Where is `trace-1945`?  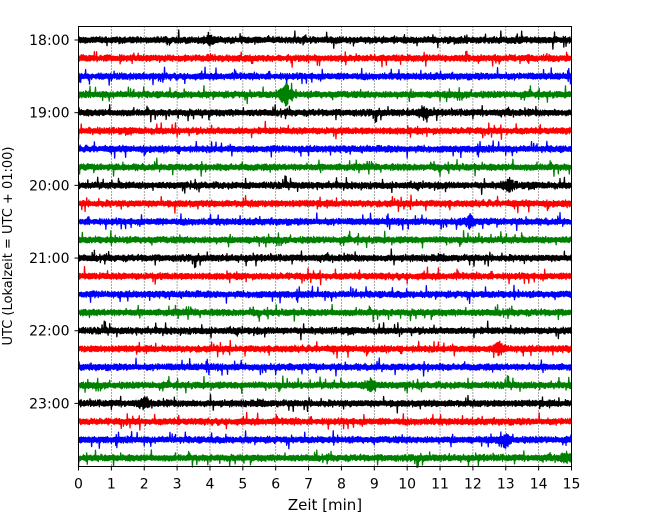
trace-1945 is located at coordinates (325, 167).